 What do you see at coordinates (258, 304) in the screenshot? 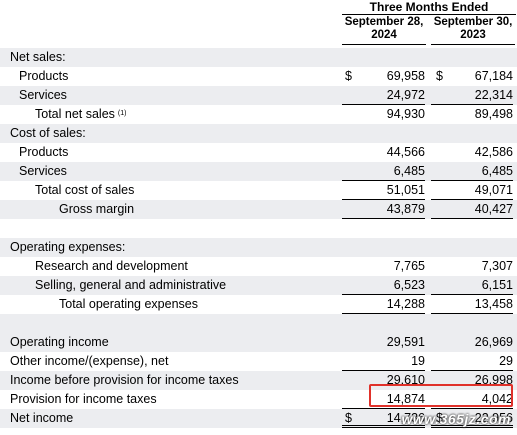
I see `row-total-opex: Total operating expenses 14,288 13,458` at bounding box center [258, 304].